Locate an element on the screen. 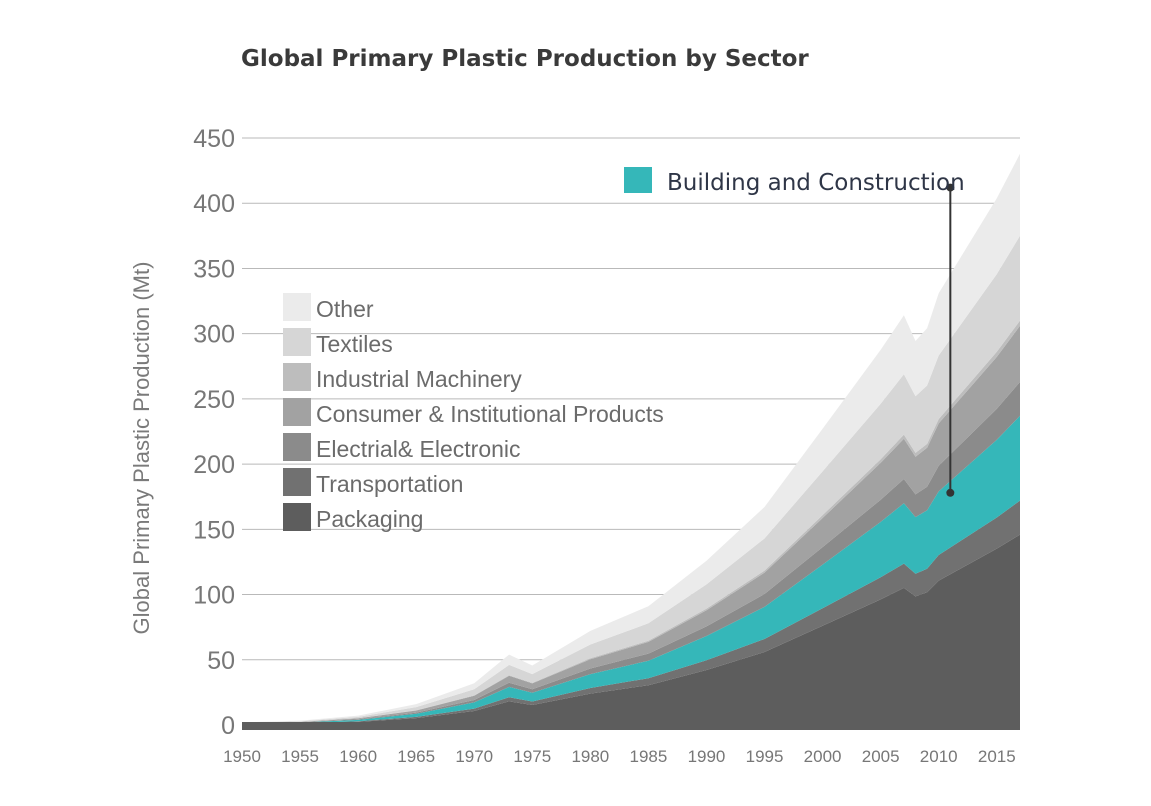 This screenshot has height=806, width=1151. callout-label: Building and Construction is located at coordinates (816, 183).